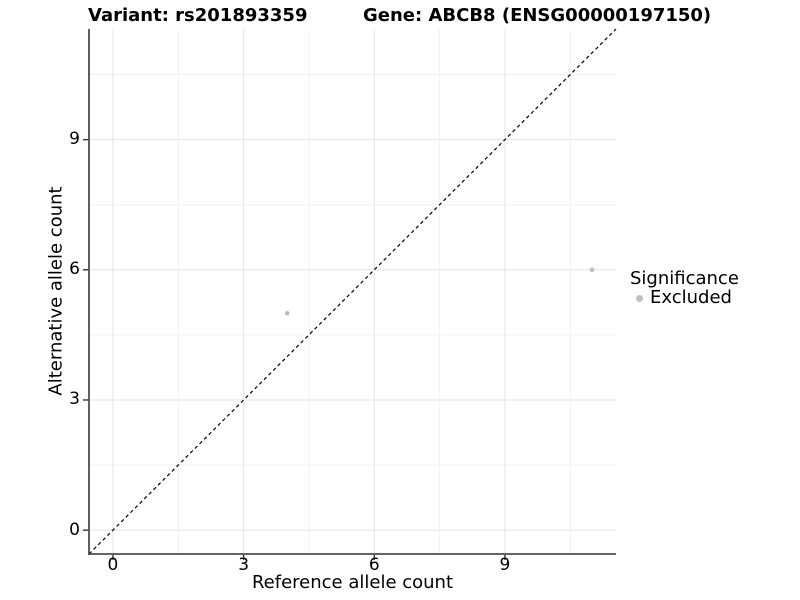 The height and width of the screenshot is (600, 800). Describe the element at coordinates (56, 291) in the screenshot. I see `y-axis-label: Alternative allele count` at that location.